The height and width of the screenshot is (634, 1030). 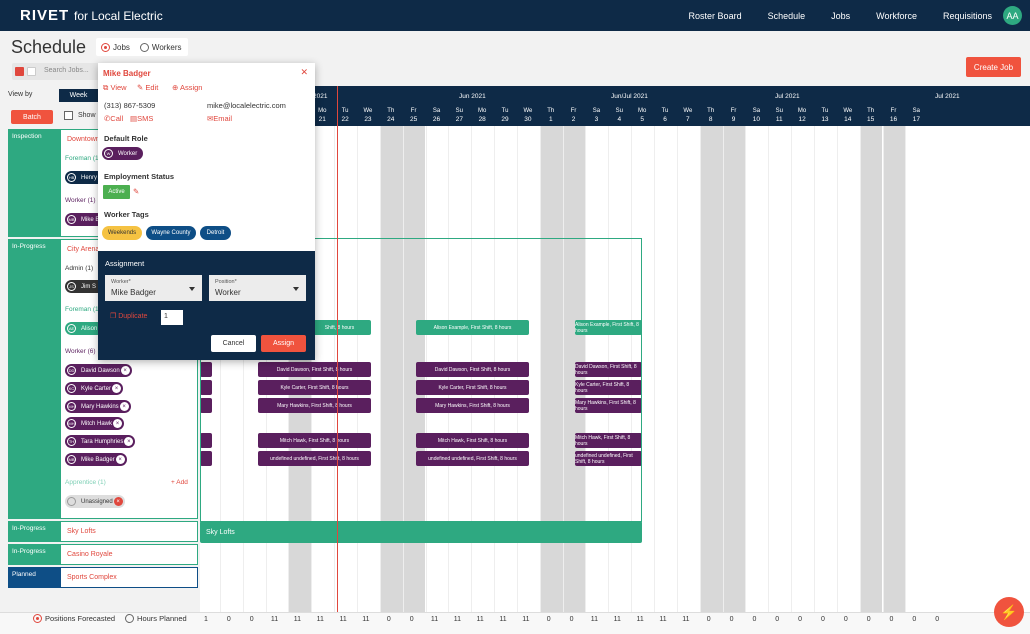 What do you see at coordinates (993, 67) in the screenshot?
I see `create-job-button: Create Job` at bounding box center [993, 67].